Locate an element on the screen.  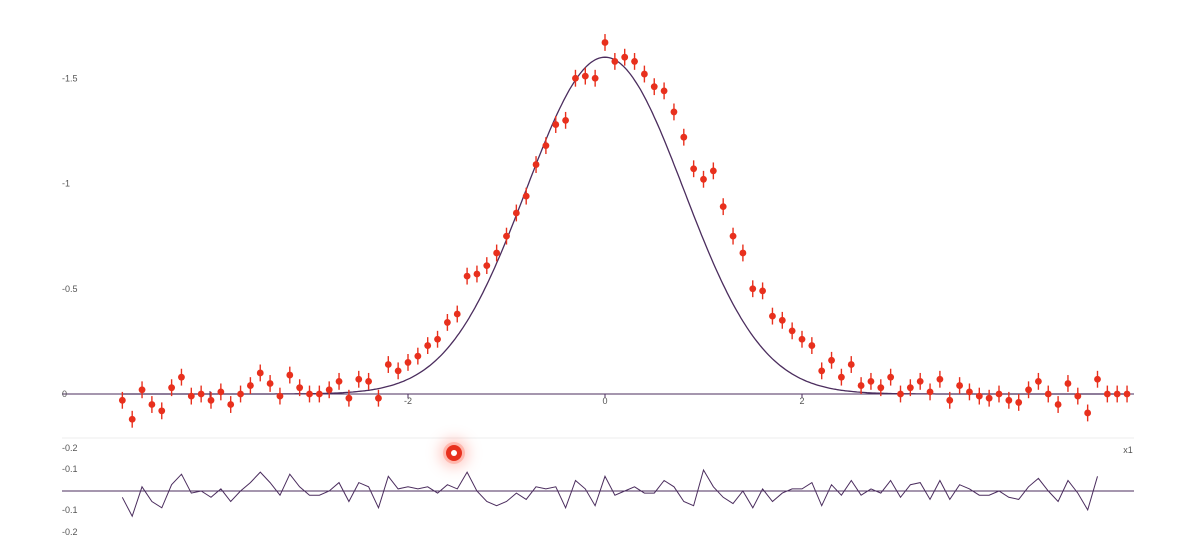
cursor-highlight is located at coordinates (454, 453).